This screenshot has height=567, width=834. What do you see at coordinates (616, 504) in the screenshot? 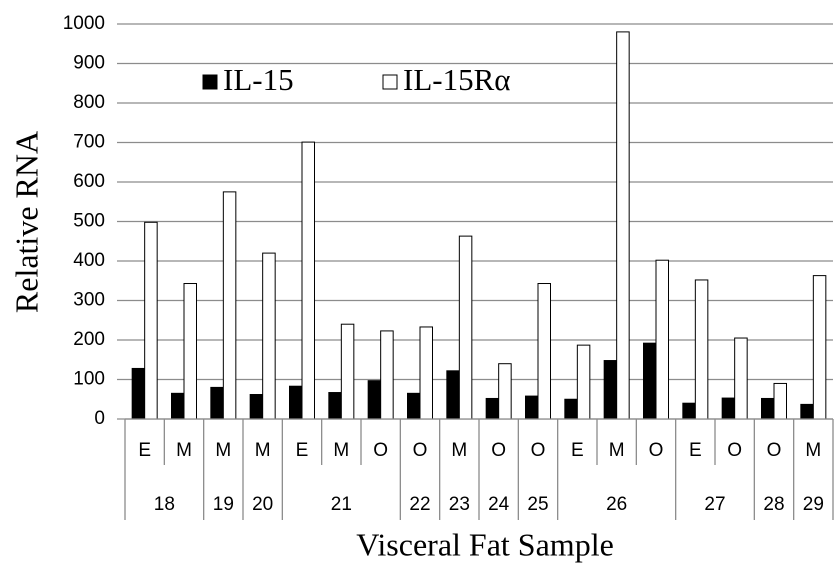
I see `x-group-label: 26` at bounding box center [616, 504].